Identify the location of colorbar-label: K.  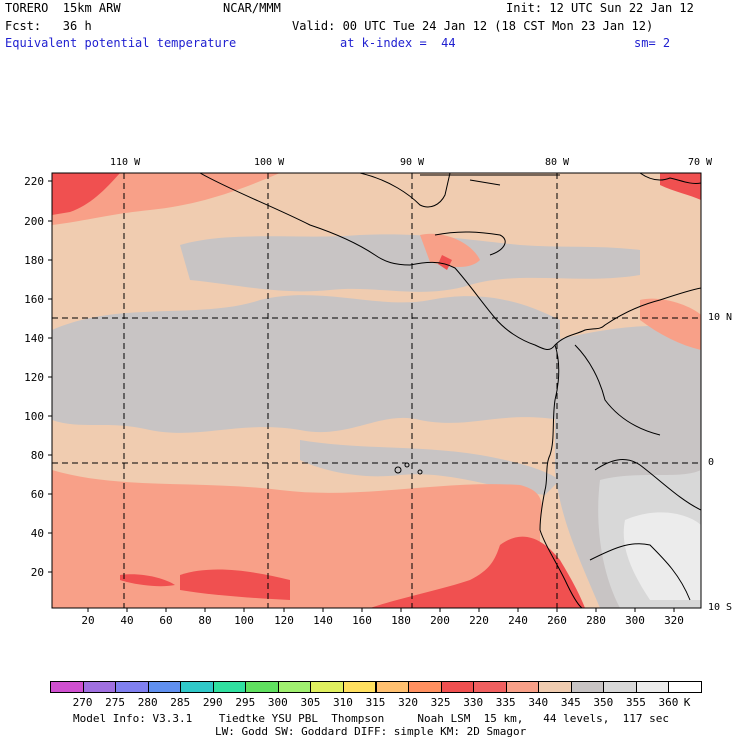
(687, 702).